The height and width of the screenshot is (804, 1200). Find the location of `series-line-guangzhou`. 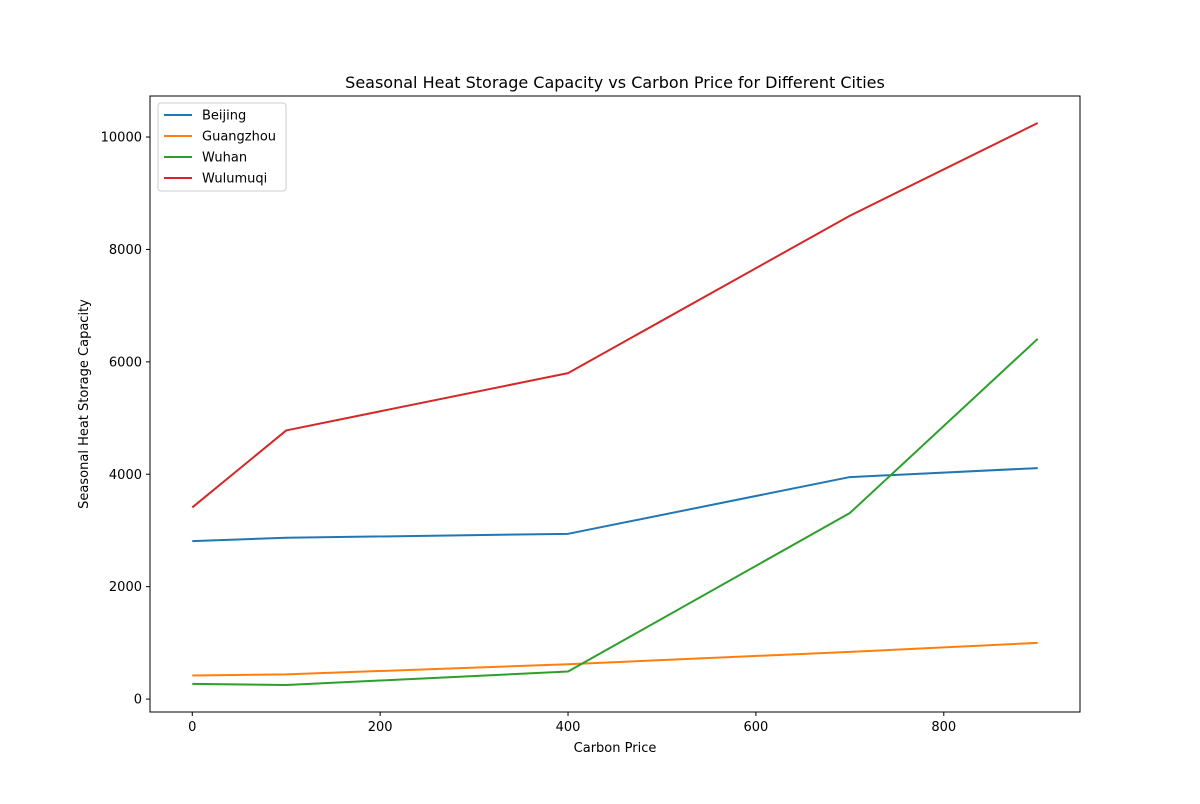

series-line-guangzhou is located at coordinates (615, 659).